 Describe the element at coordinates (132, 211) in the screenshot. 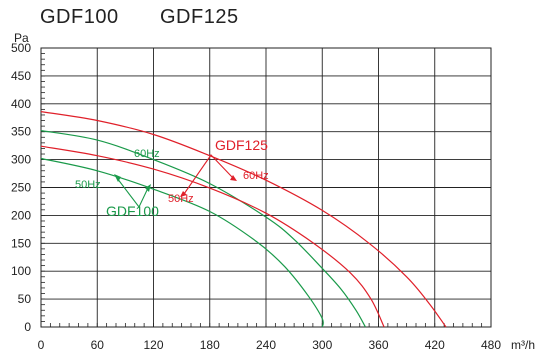

I see `label-gdf100: GDF100` at that location.